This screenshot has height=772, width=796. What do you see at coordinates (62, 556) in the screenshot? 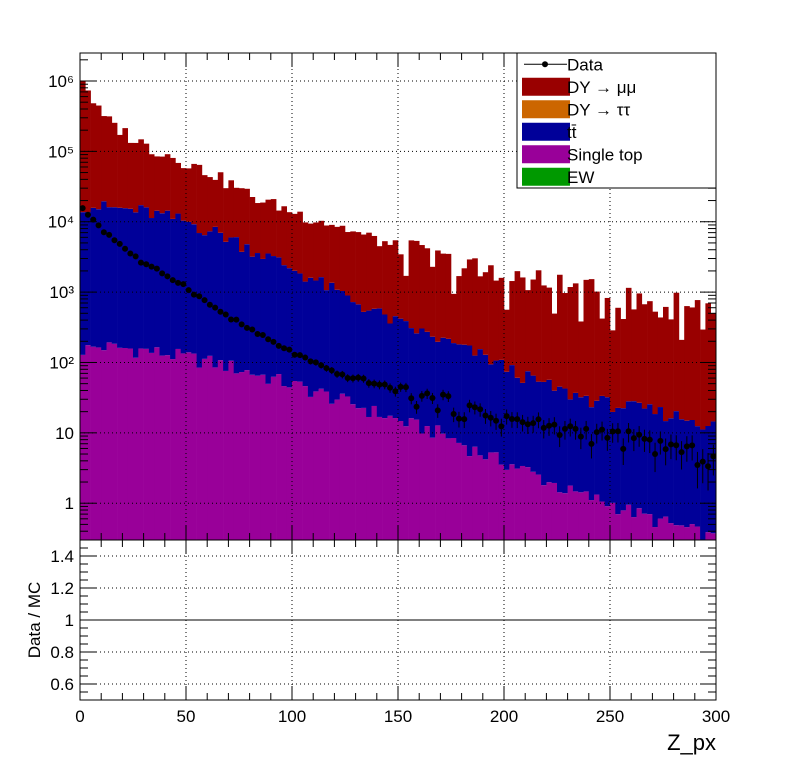
I see `ratio-tick-label: 1.4` at bounding box center [62, 556].